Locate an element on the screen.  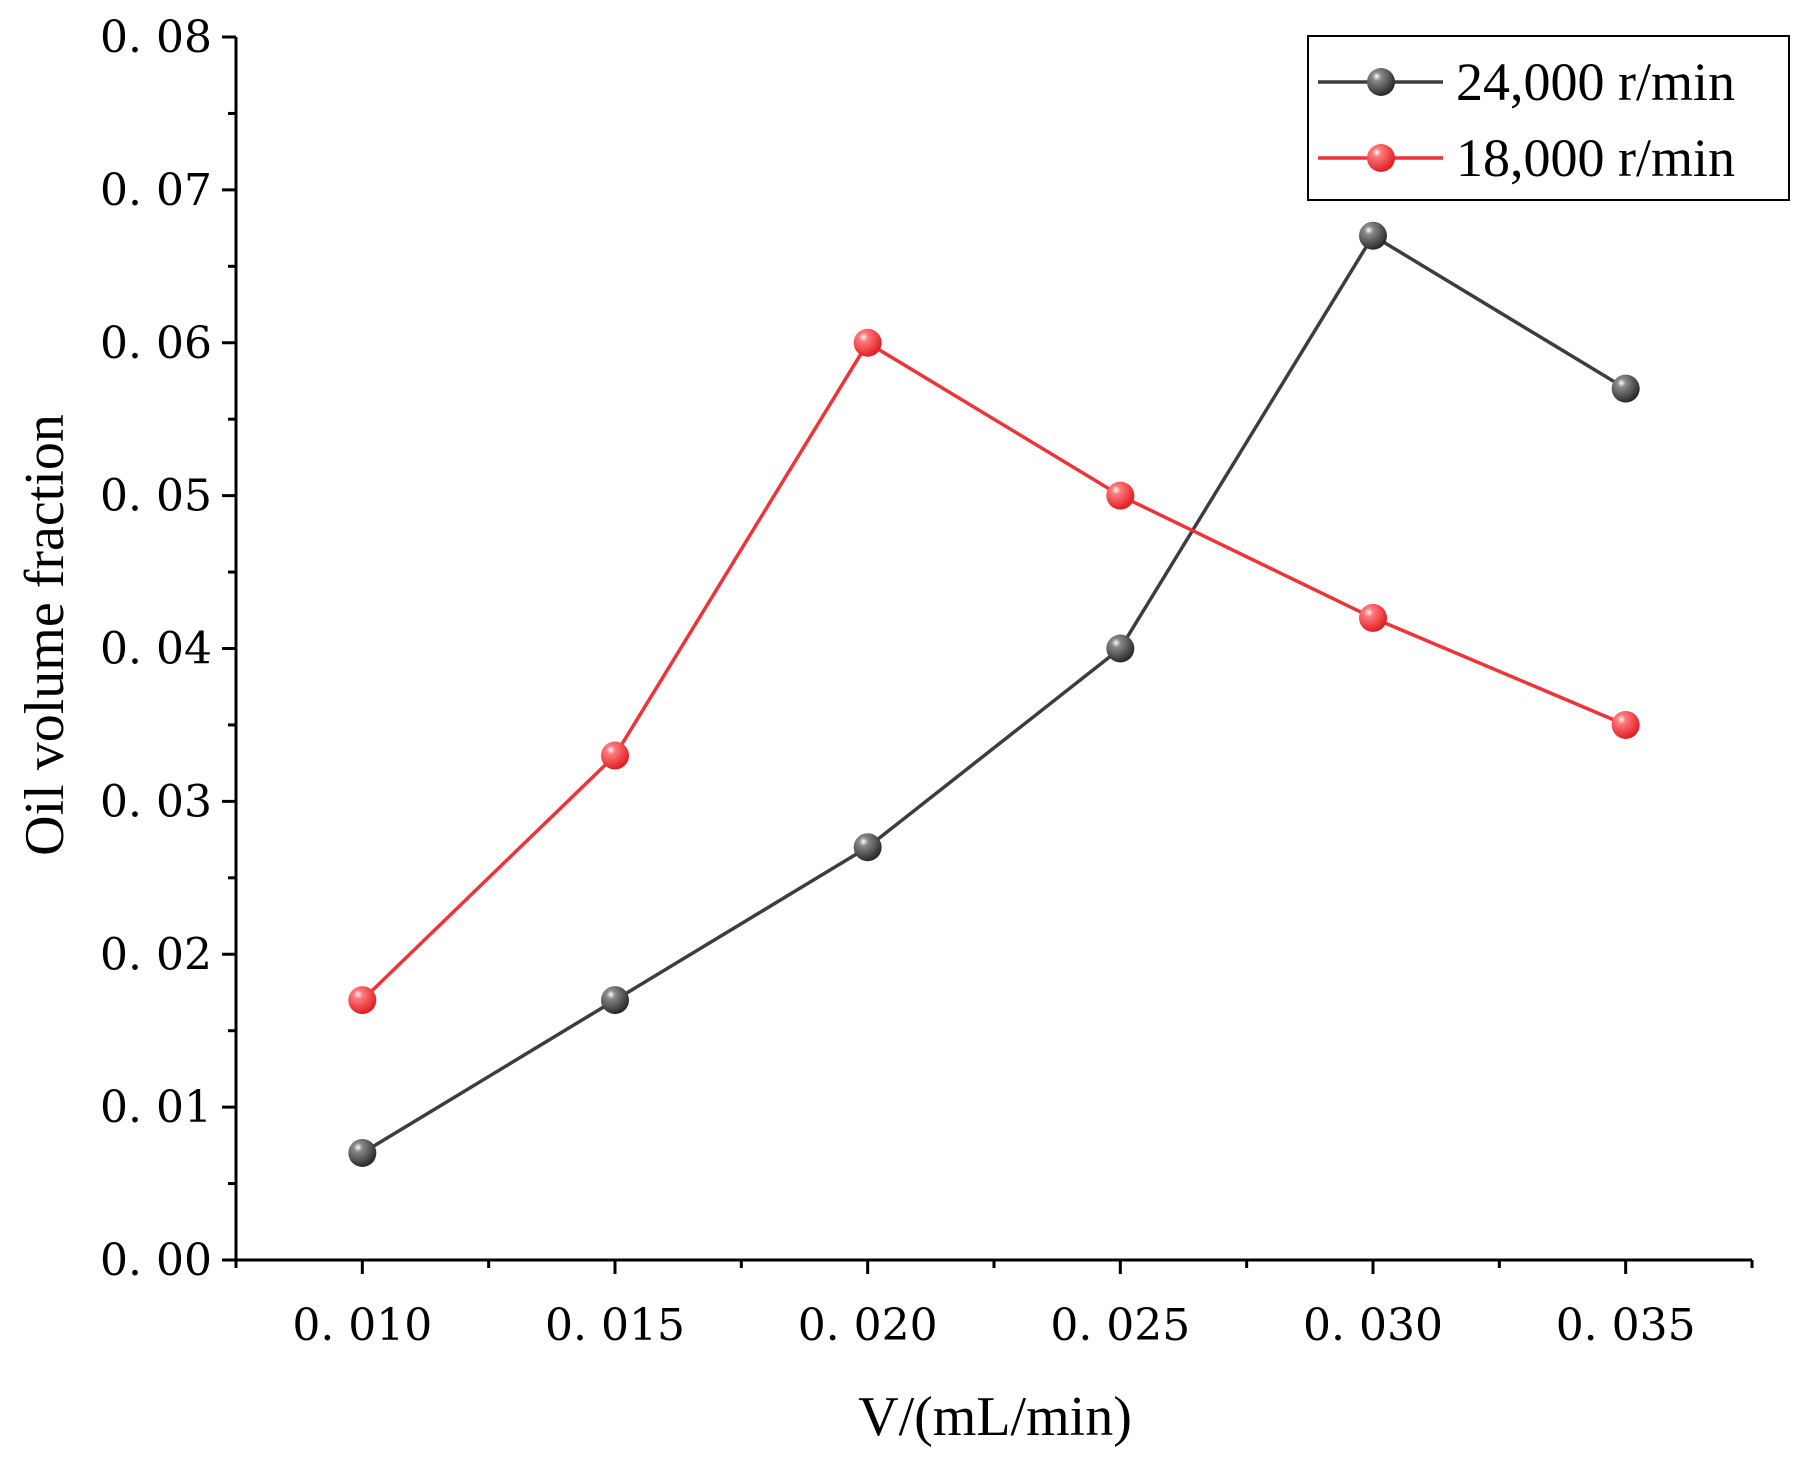
y-tick-label: 0. 02 is located at coordinates (156, 954).